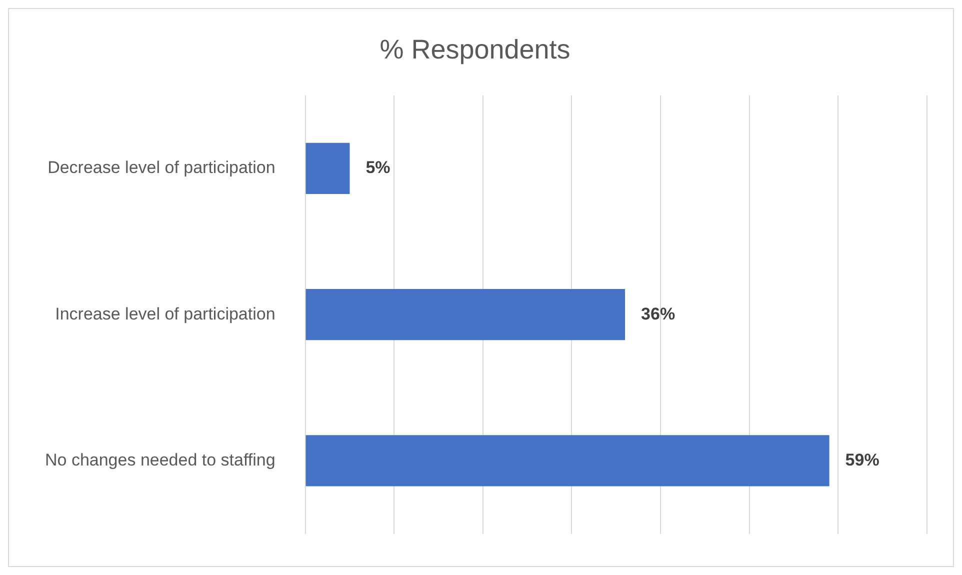 Image resolution: width=962 pixels, height=575 pixels. Describe the element at coordinates (378, 168) in the screenshot. I see `data-label: 5%` at that location.